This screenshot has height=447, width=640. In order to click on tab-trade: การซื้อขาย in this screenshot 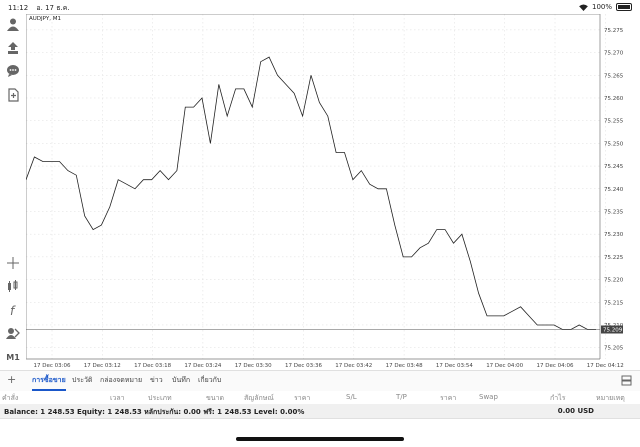, I will do `click(49, 383)`.